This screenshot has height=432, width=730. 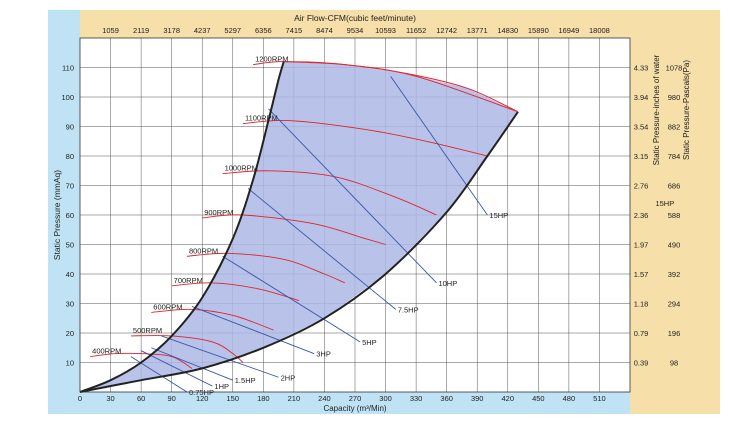 I want to click on top-tick-label: 4237, so click(x=202, y=30).